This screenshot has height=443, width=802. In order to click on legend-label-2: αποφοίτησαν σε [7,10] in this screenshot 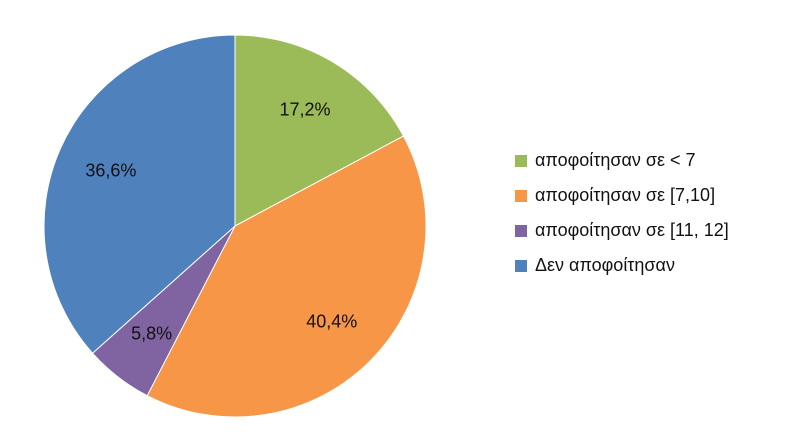, I will do `click(625, 195)`.